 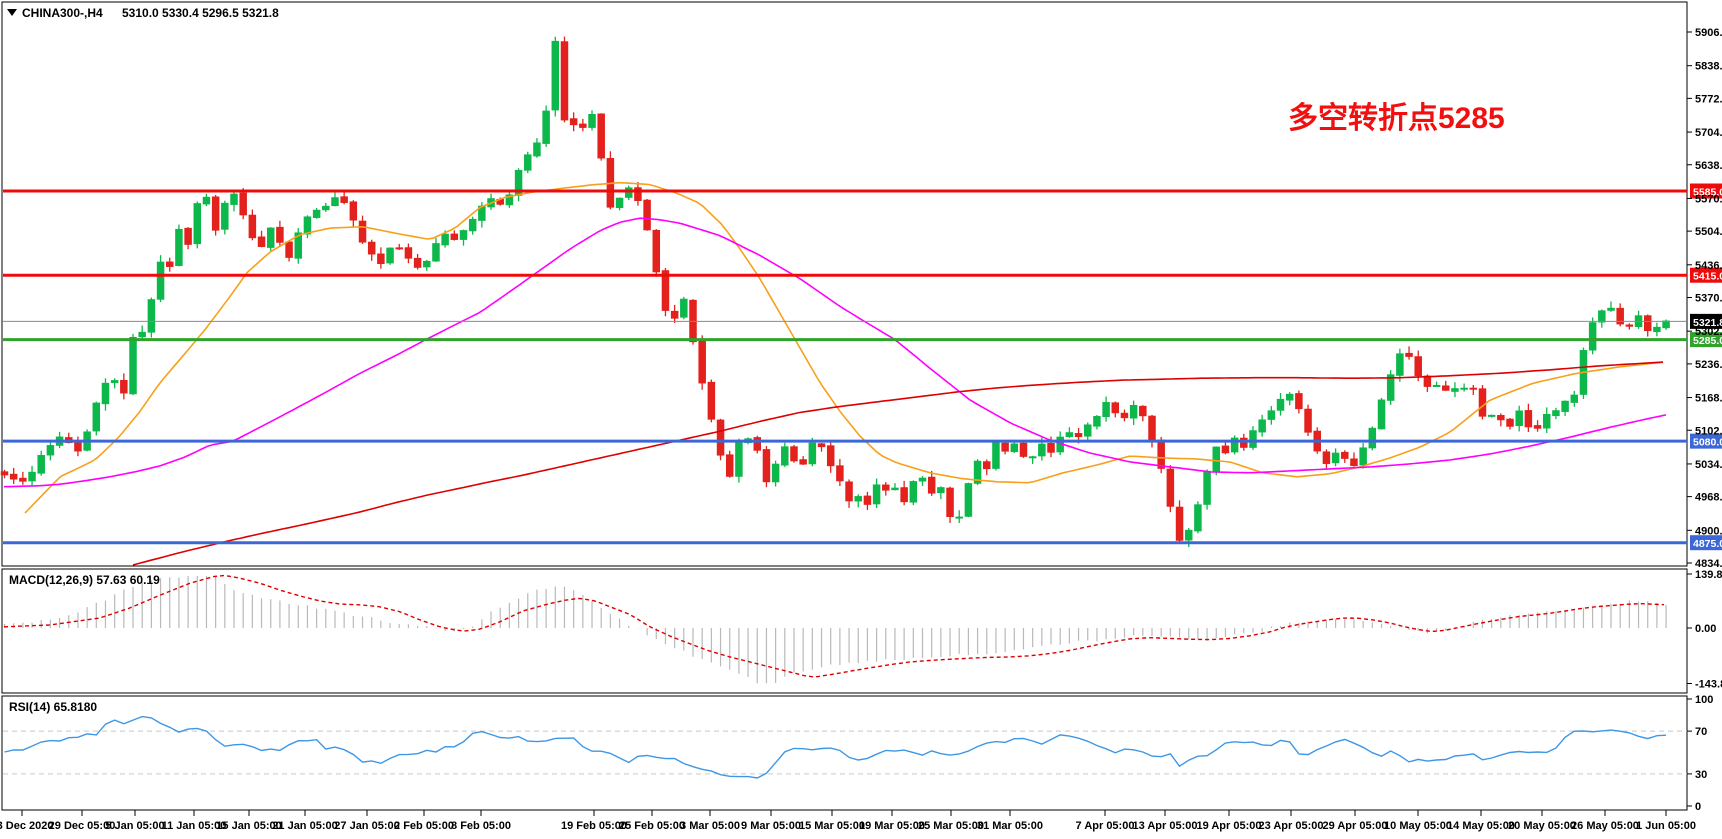 I want to click on macd-pane, so click(x=835, y=629).